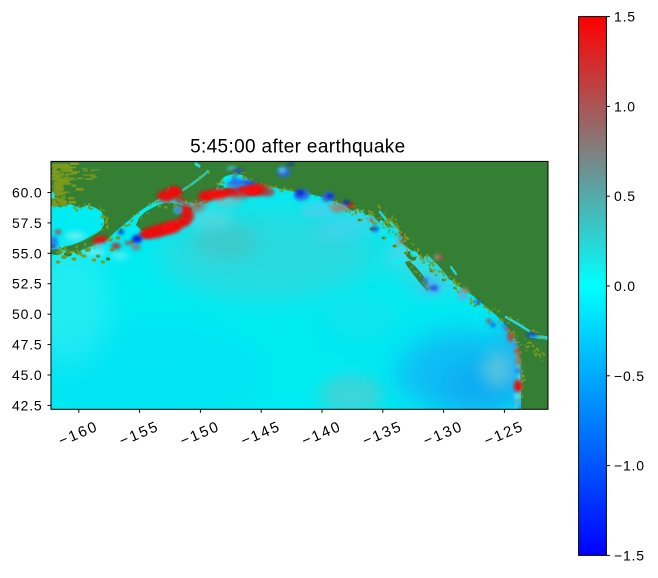 This screenshot has height=578, width=658. Describe the element at coordinates (27, 253) in the screenshot. I see `svg-text: 55.0` at that location.